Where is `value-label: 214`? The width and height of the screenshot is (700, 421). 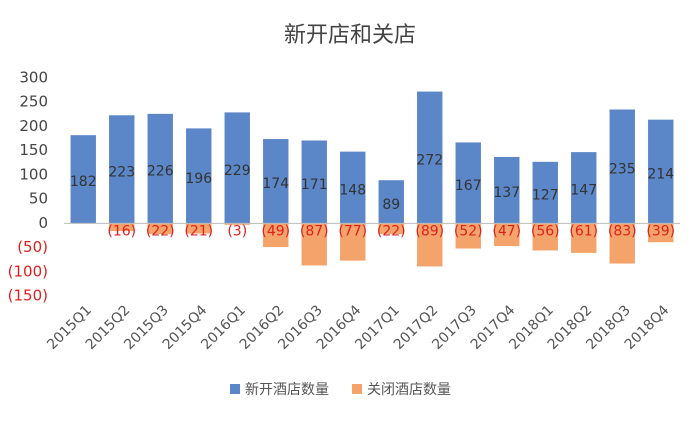 value-label: 214 is located at coordinates (660, 174).